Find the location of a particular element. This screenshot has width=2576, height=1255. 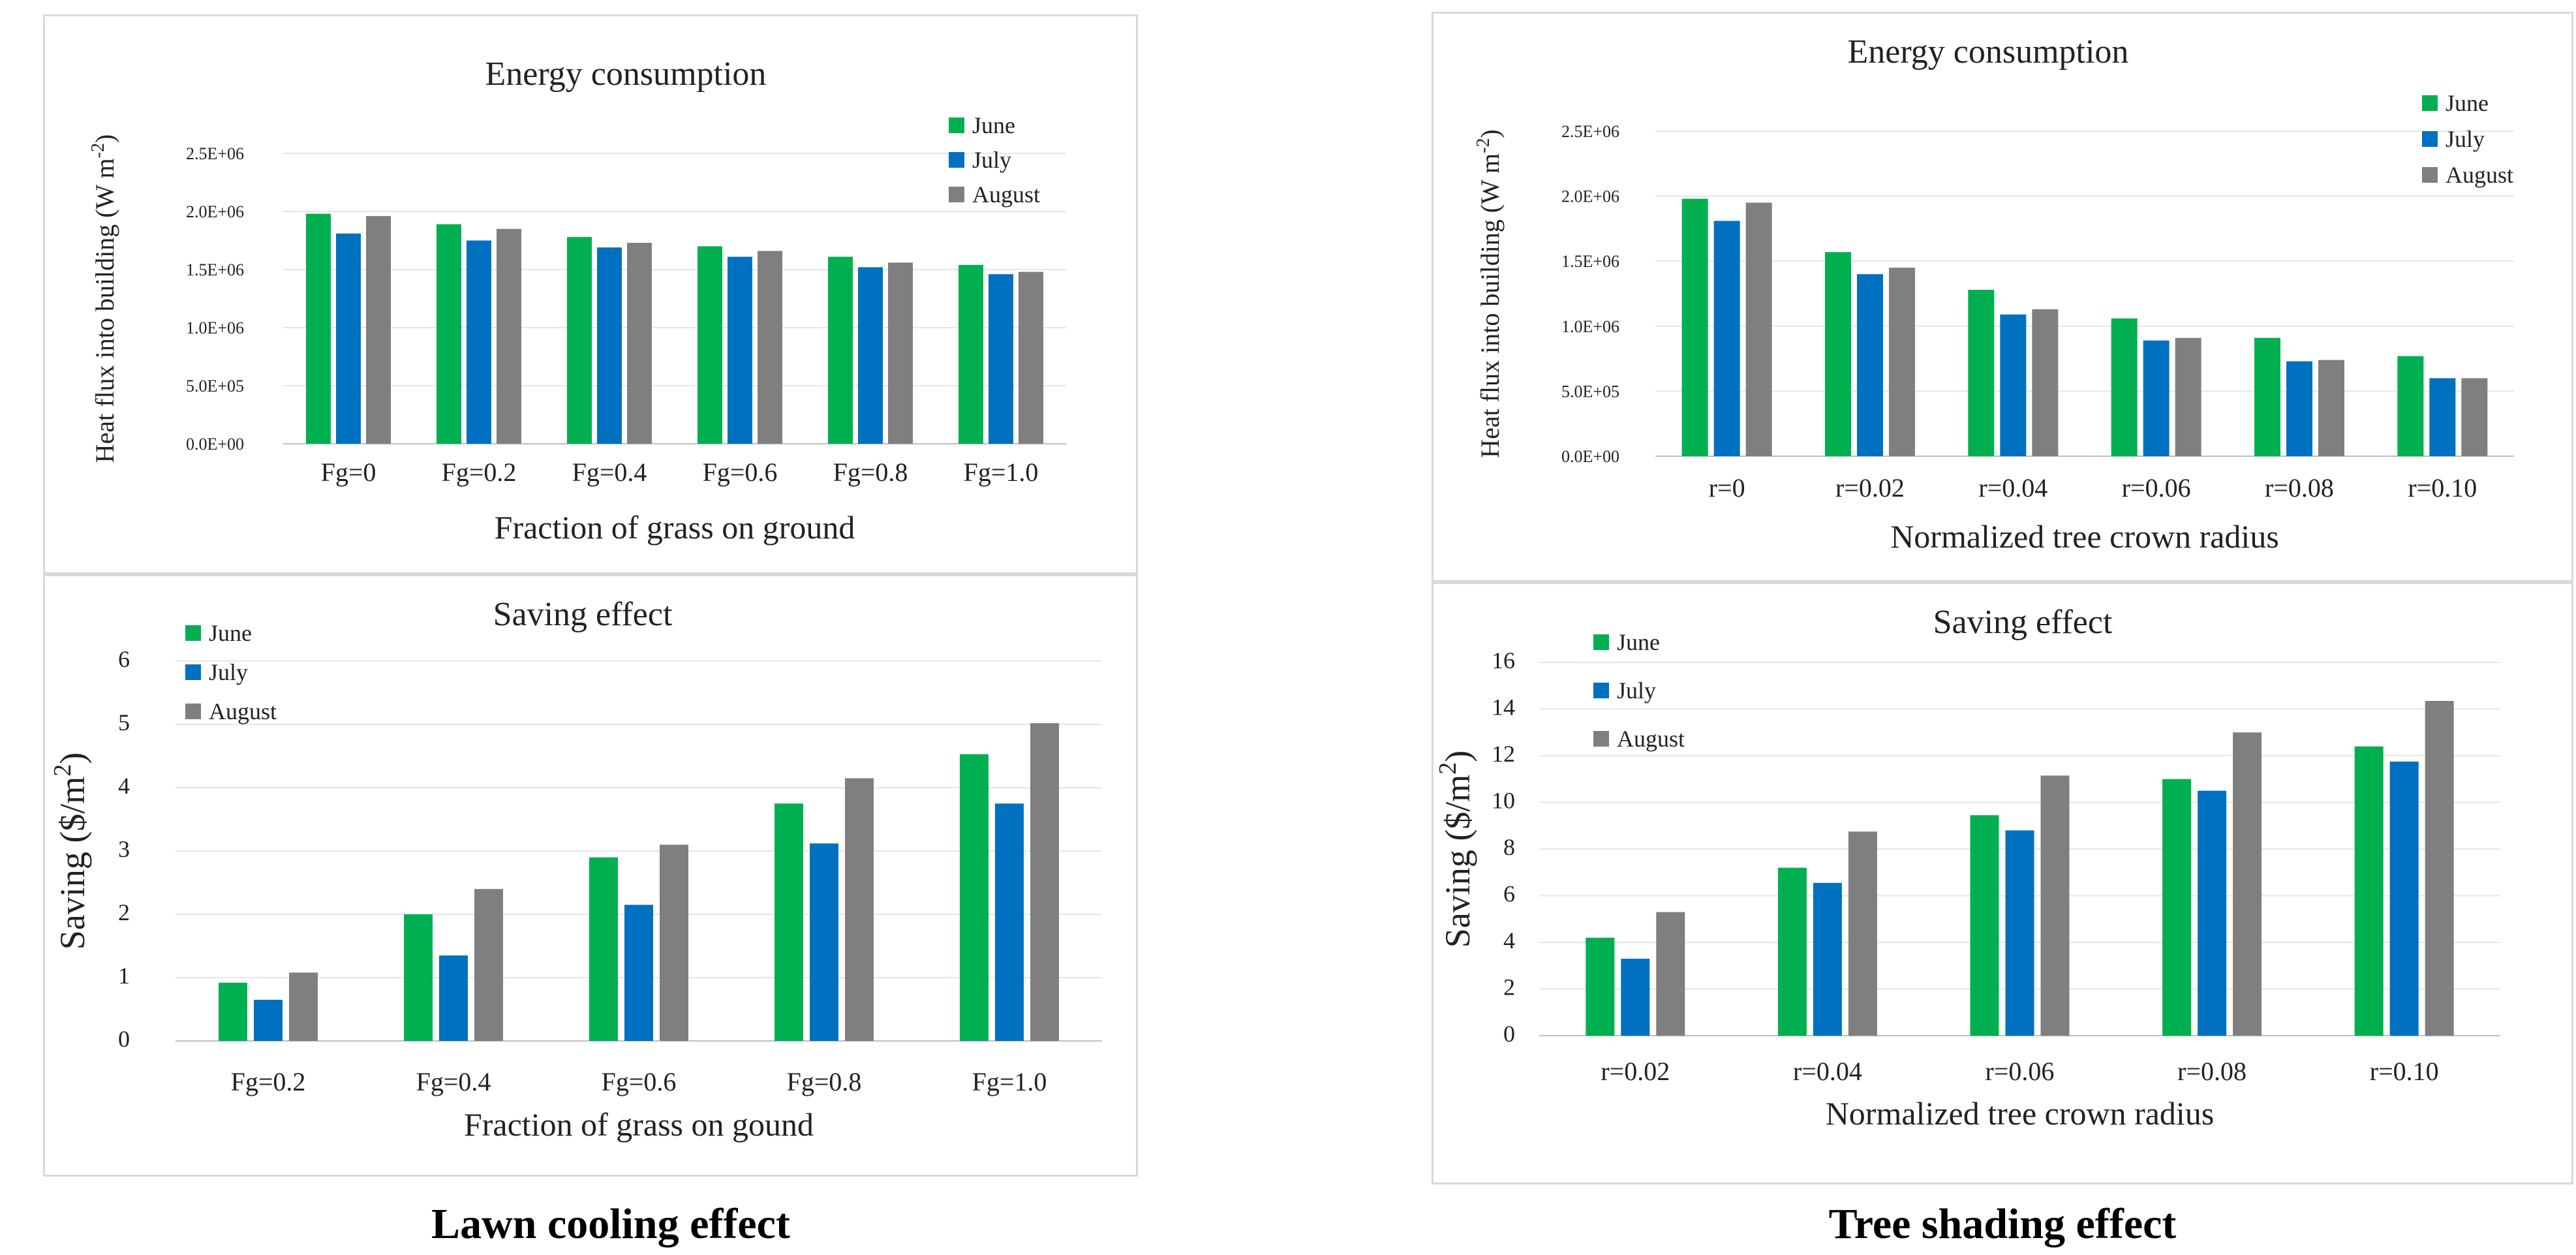

x-tick-label: r=0 is located at coordinates (1727, 488).